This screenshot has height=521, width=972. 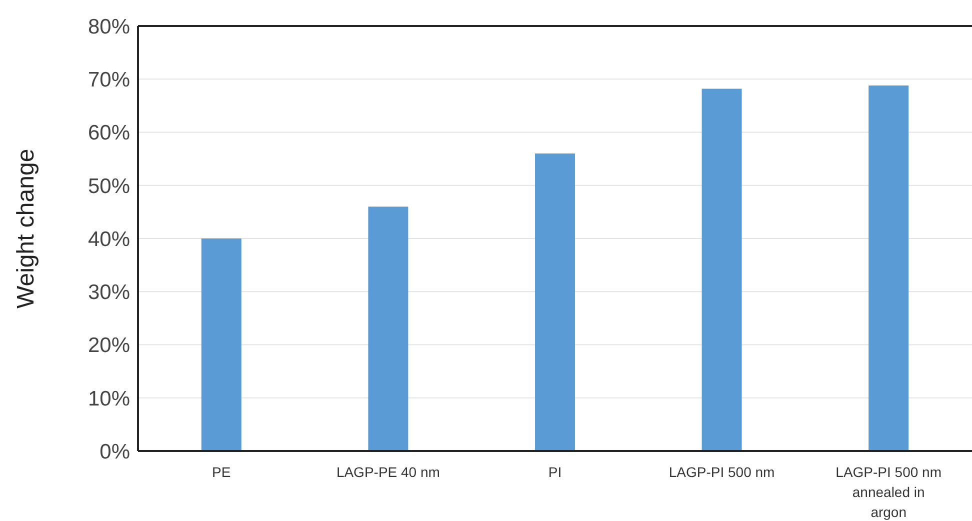 I want to click on y-tick-label: 50%, so click(x=109, y=186).